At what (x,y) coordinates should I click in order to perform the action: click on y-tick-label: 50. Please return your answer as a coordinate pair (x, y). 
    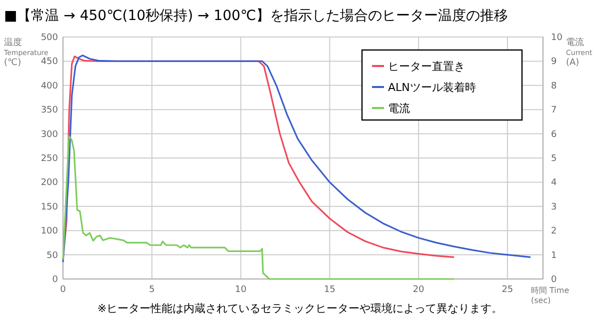
    Looking at the image, I should click on (52, 255).